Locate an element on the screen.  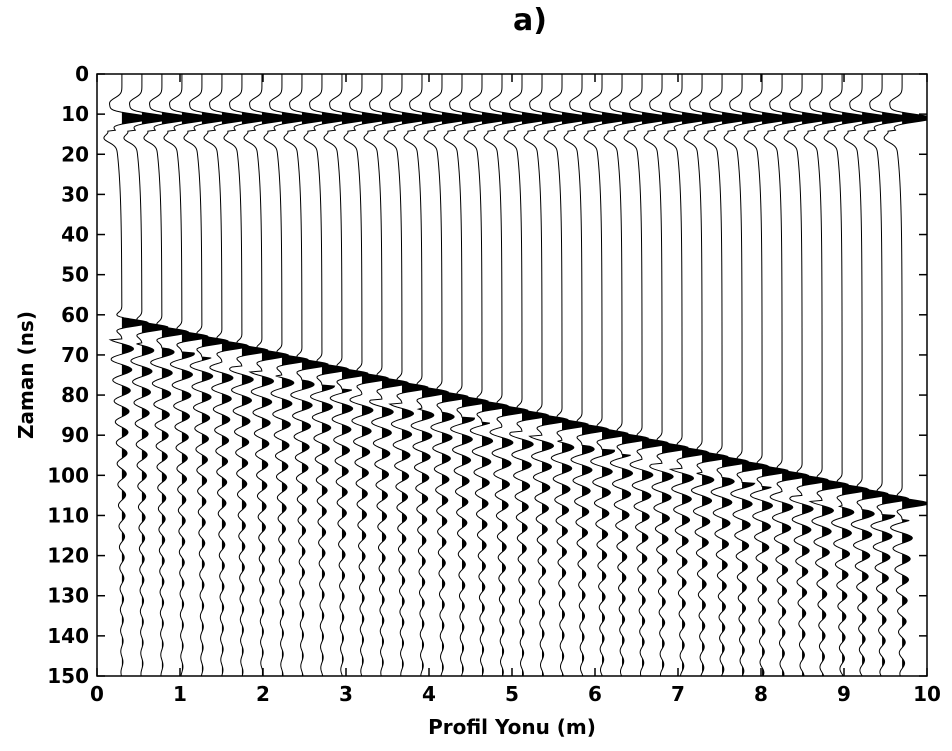
y-tick-label: 0 is located at coordinates (82, 74).